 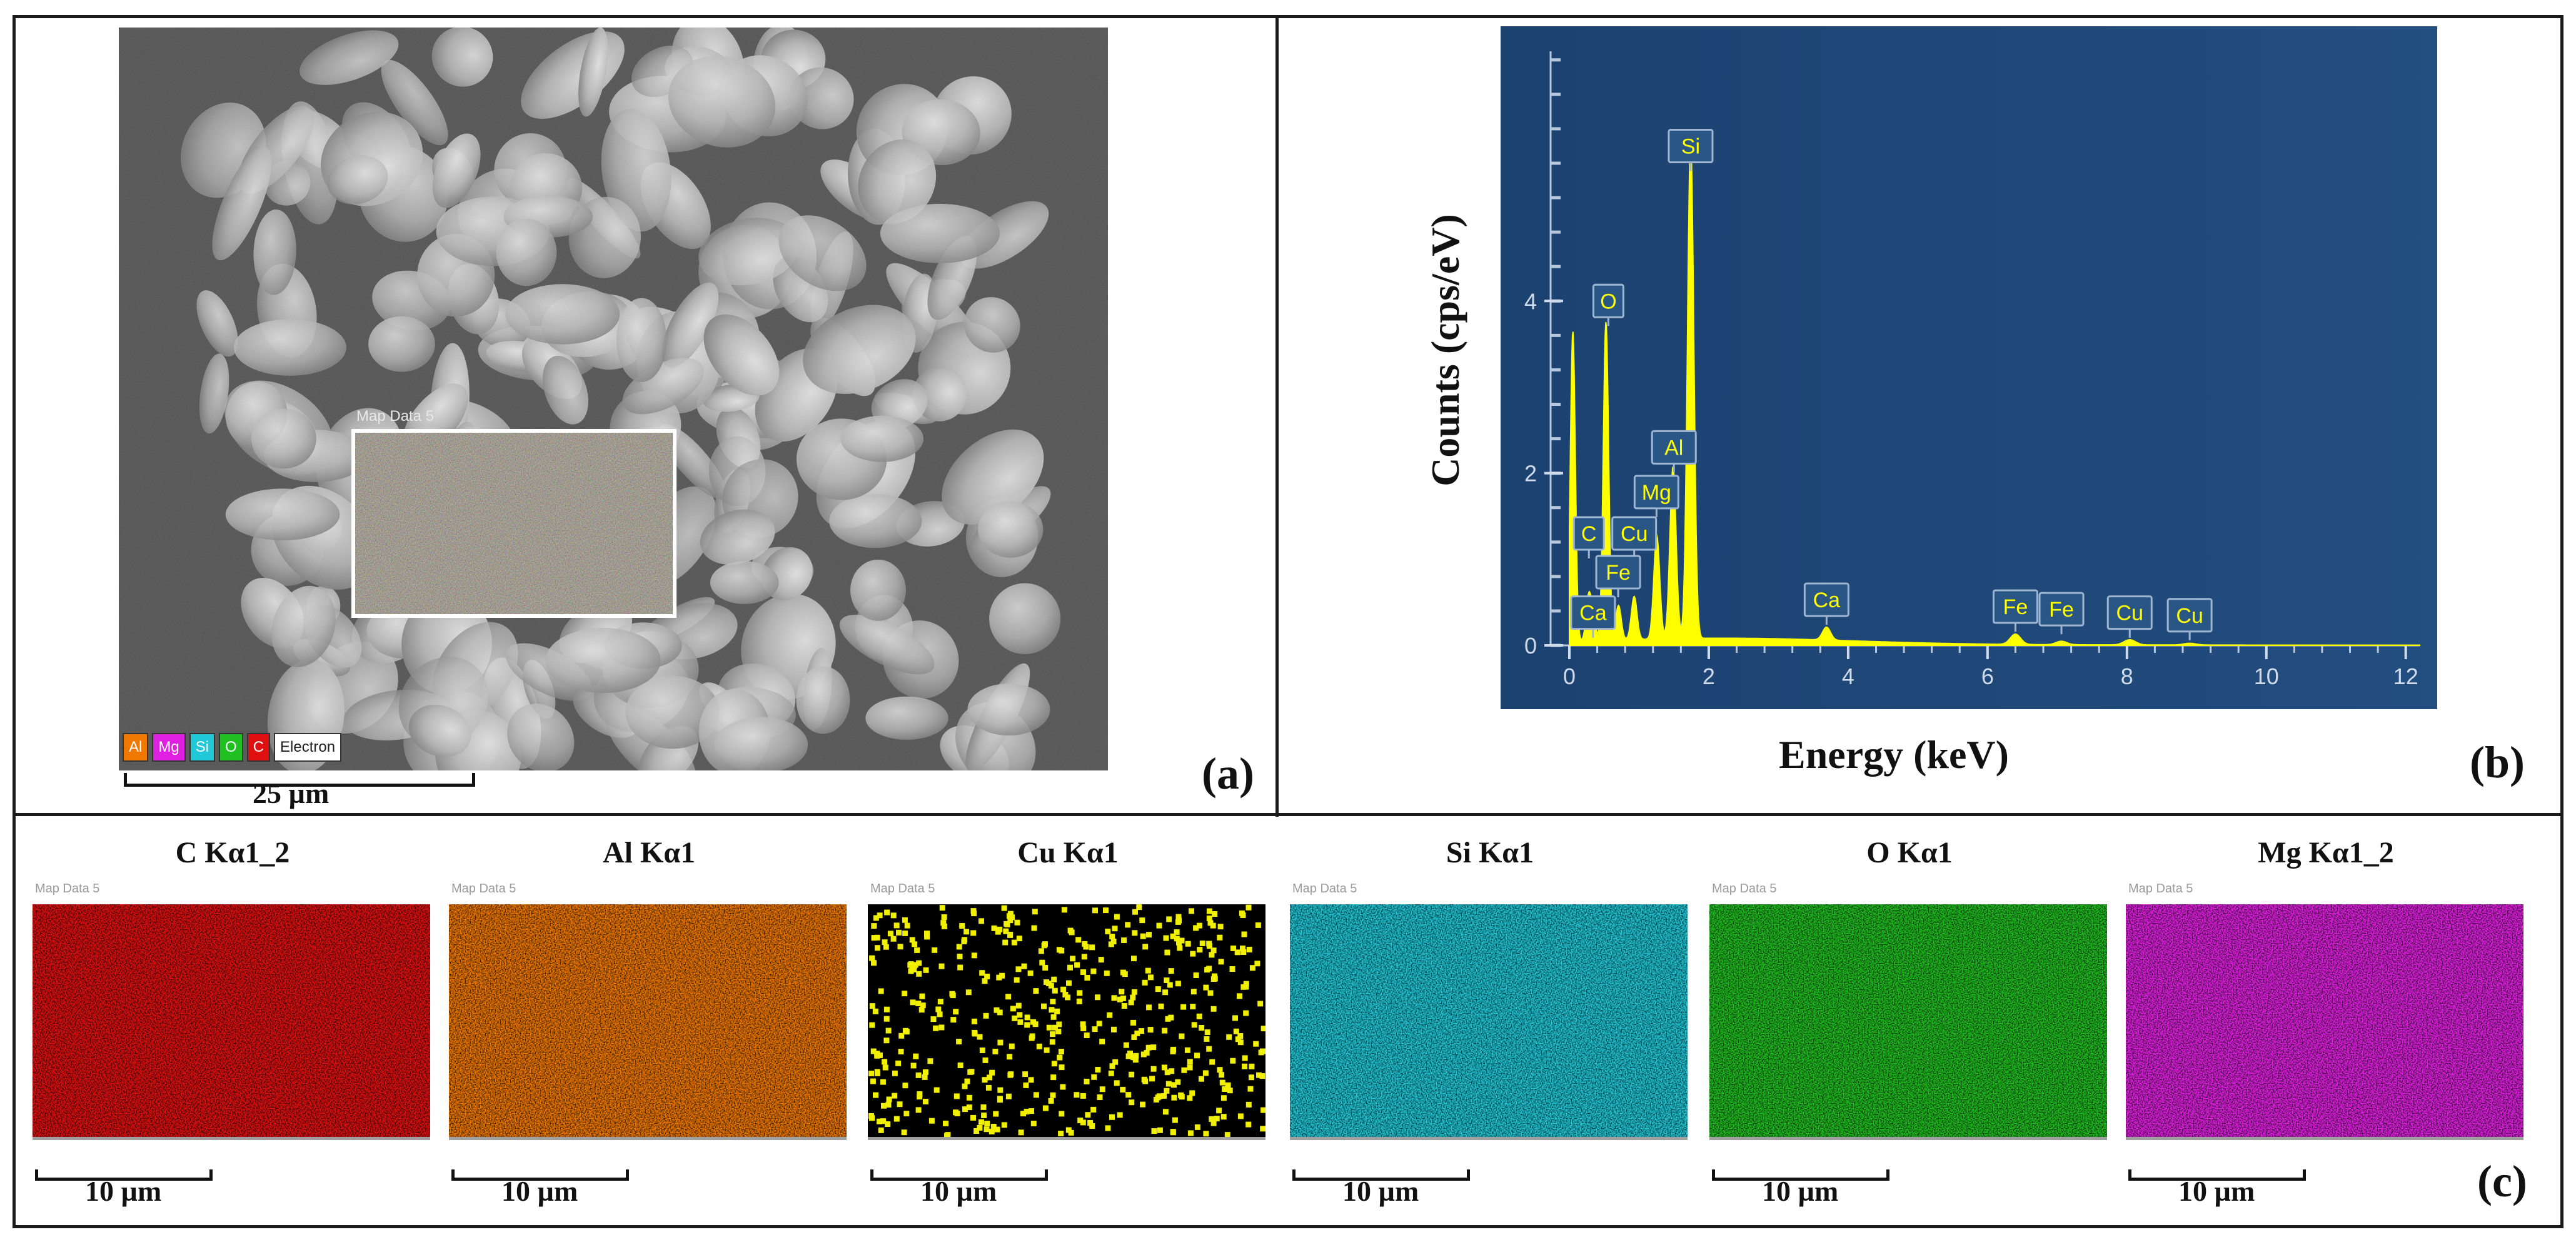 I want to click on x-axis-title: Energy (keV), so click(x=1894, y=754).